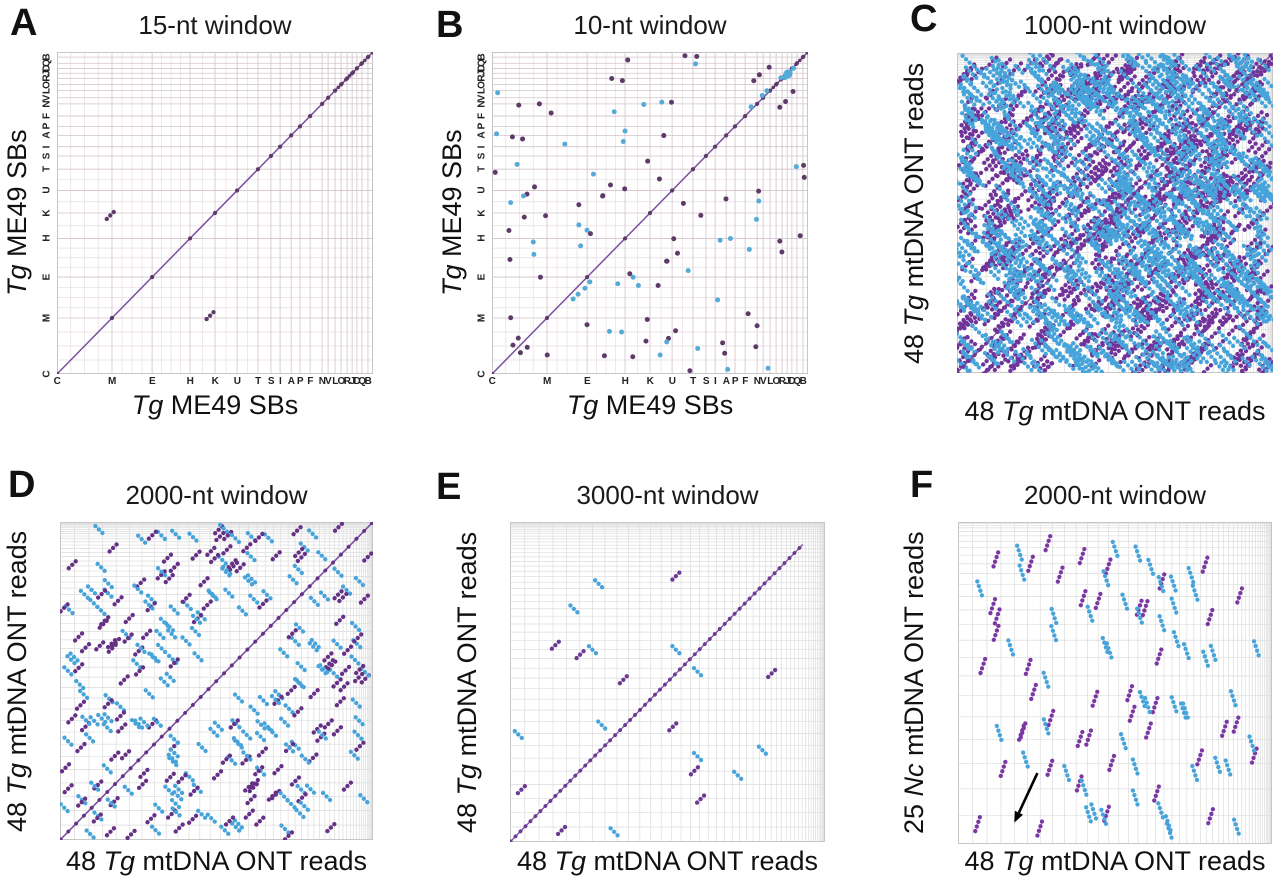 The width and height of the screenshot is (1280, 890). What do you see at coordinates (310, 381) in the screenshot?
I see `tick-label: F` at bounding box center [310, 381].